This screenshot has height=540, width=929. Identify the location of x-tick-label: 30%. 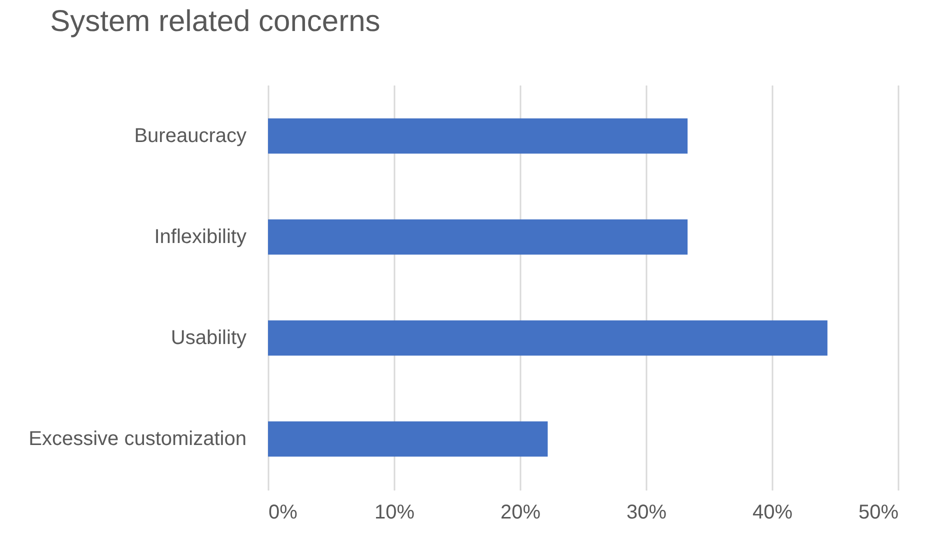
(646, 513).